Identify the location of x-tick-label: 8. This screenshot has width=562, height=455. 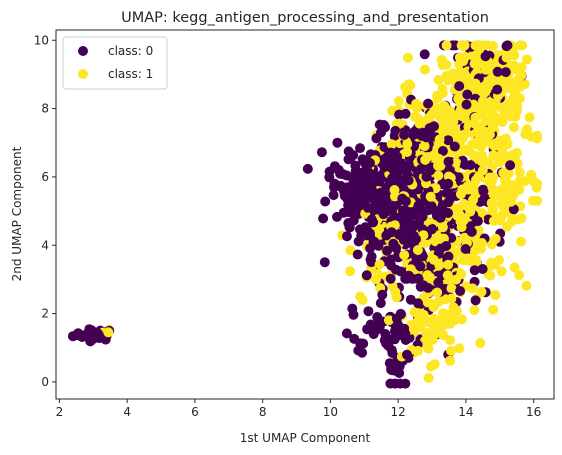
(263, 412).